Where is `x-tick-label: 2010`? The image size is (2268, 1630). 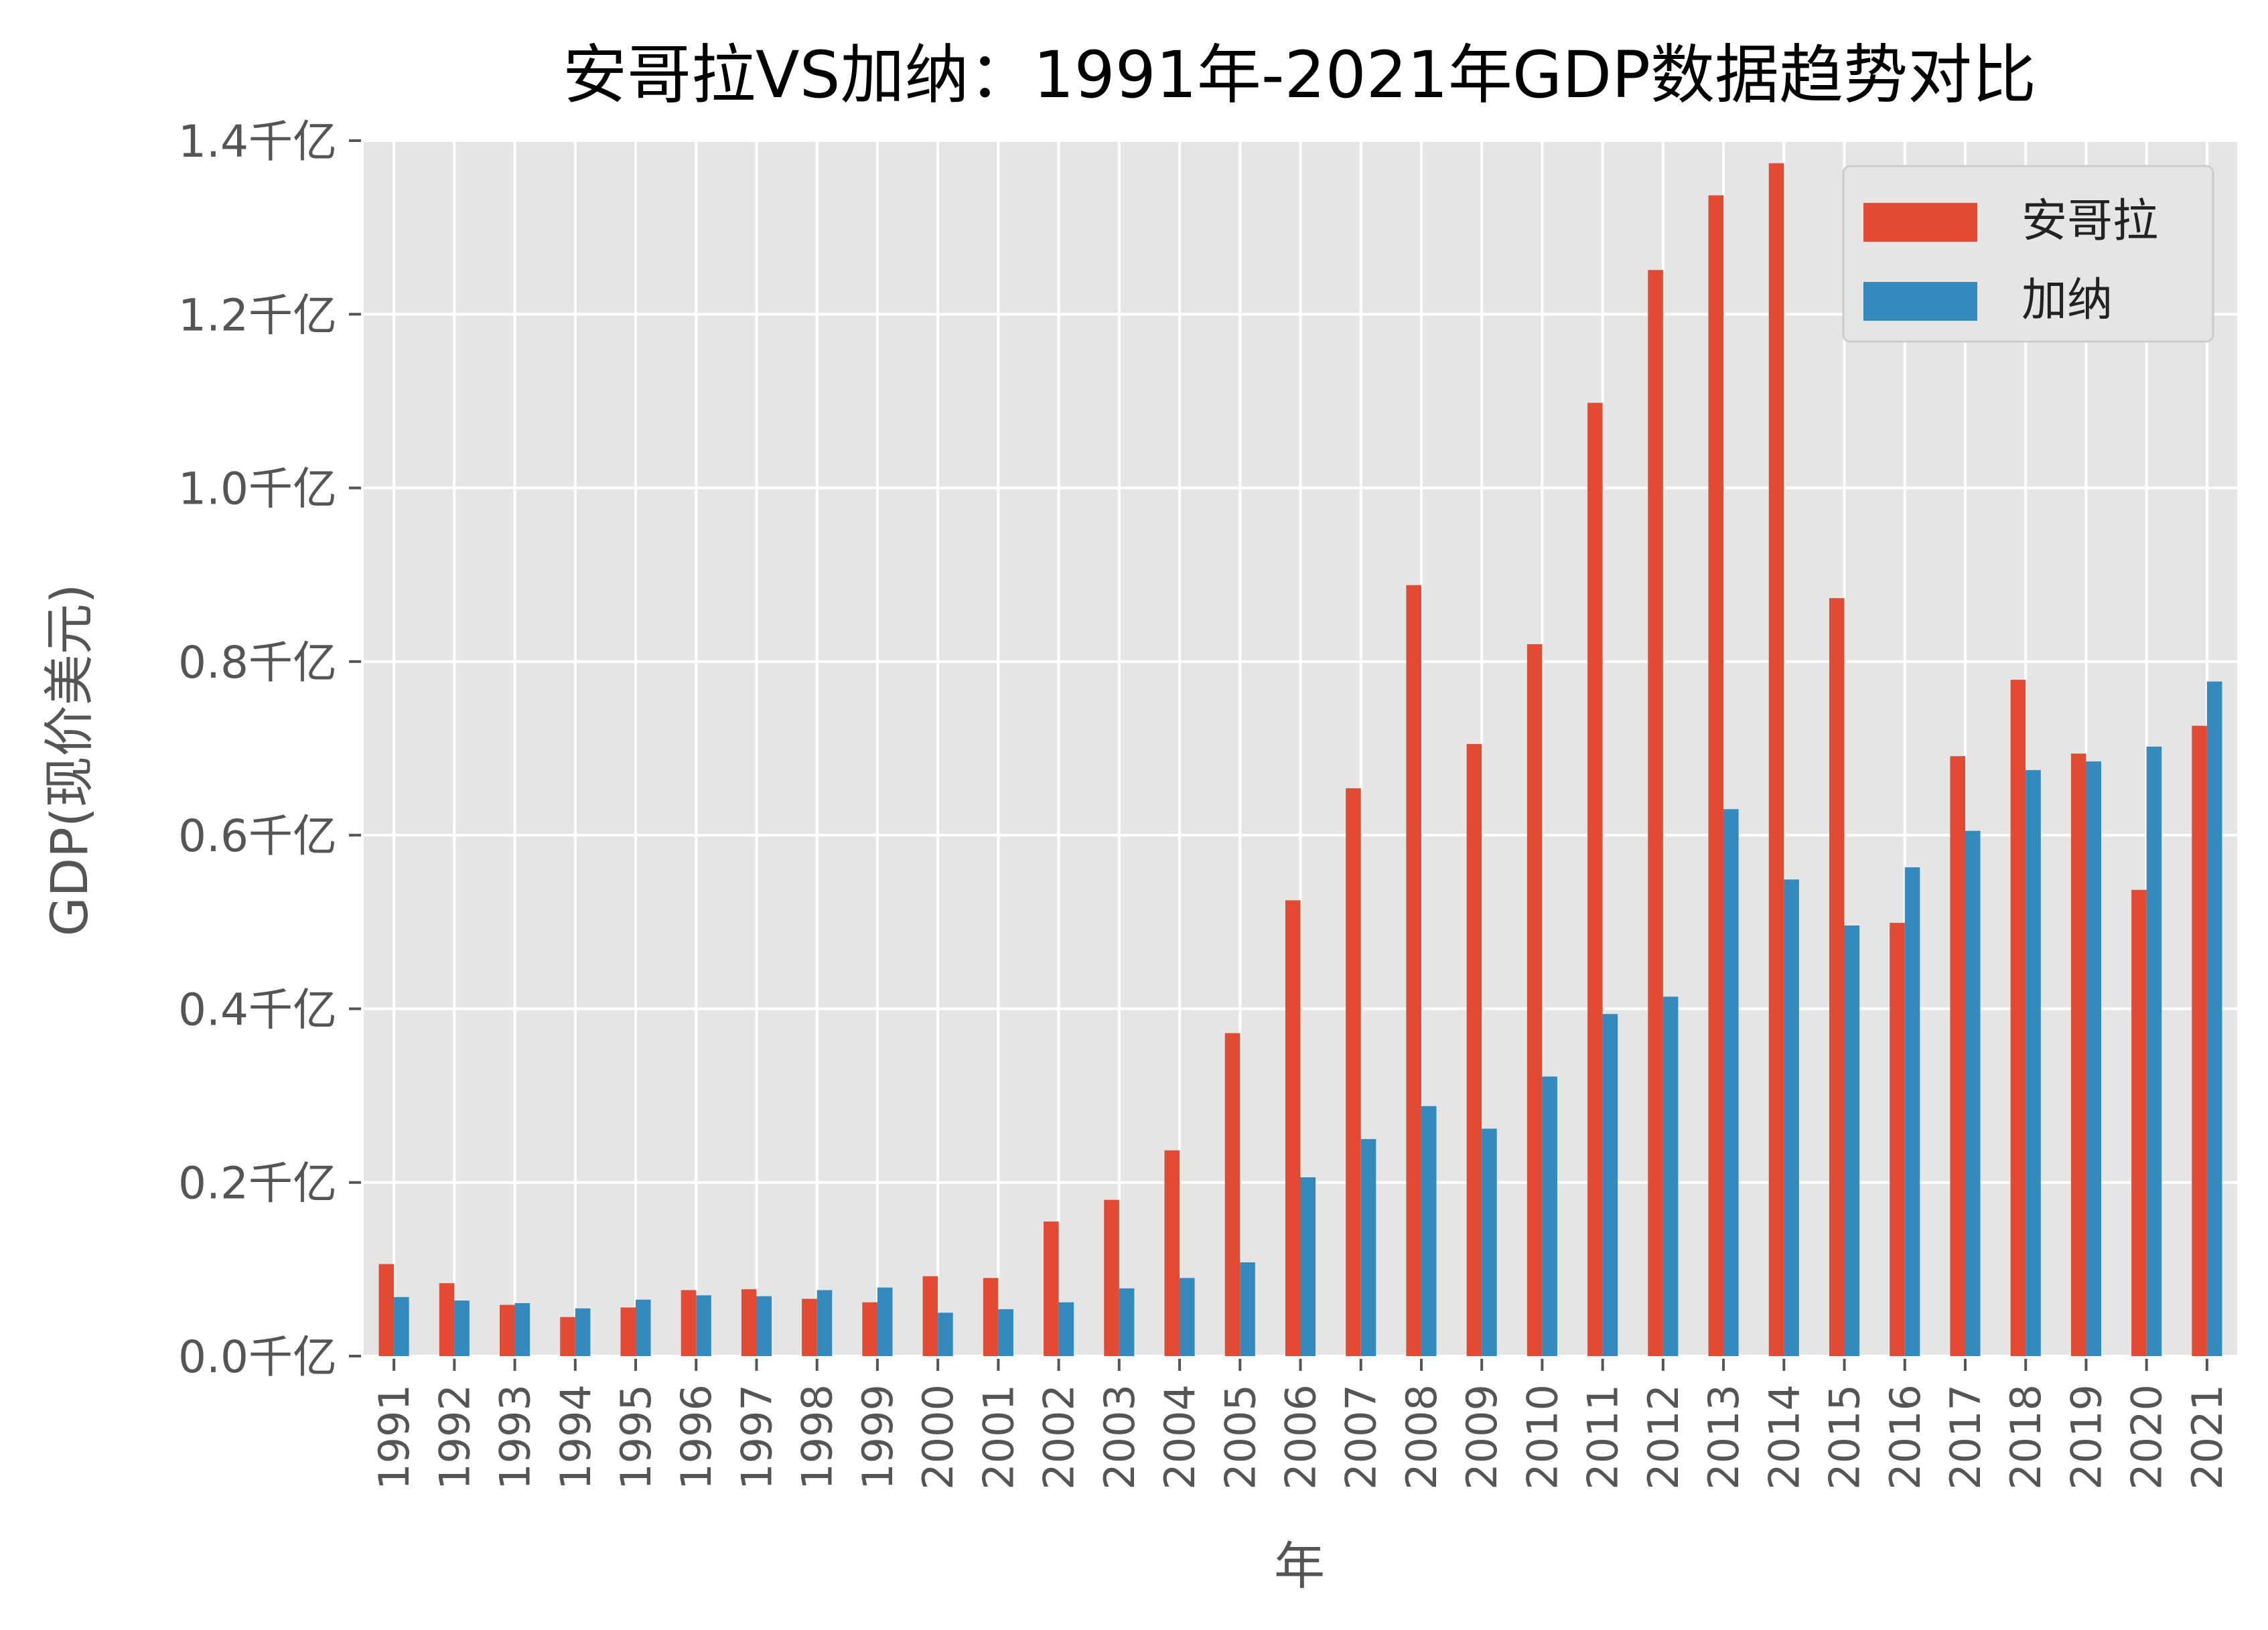 x-tick-label: 2010 is located at coordinates (1542, 1437).